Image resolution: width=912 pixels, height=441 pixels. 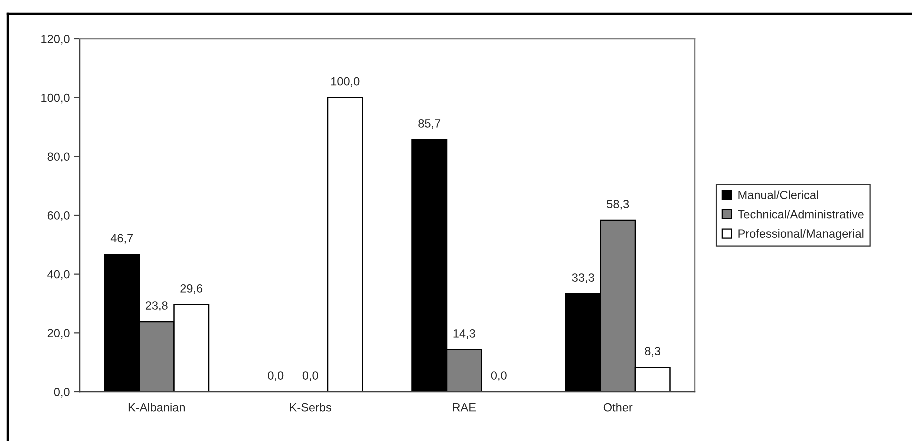 I want to click on x-tick-label: Other, so click(x=618, y=407).